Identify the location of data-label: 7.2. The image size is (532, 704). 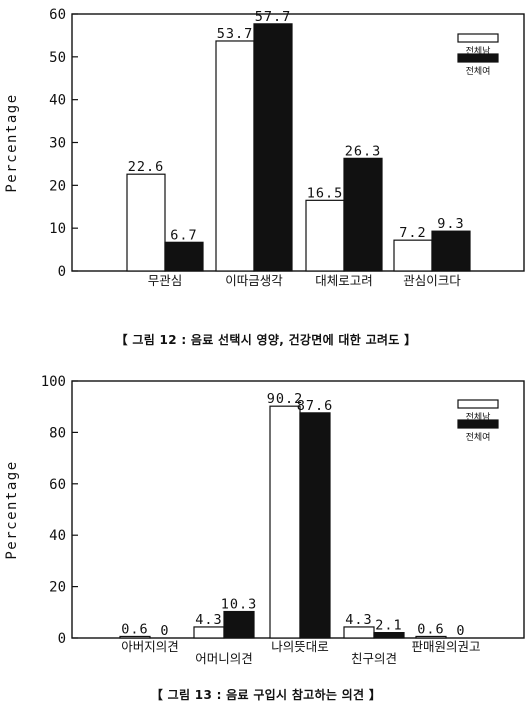
(412, 233).